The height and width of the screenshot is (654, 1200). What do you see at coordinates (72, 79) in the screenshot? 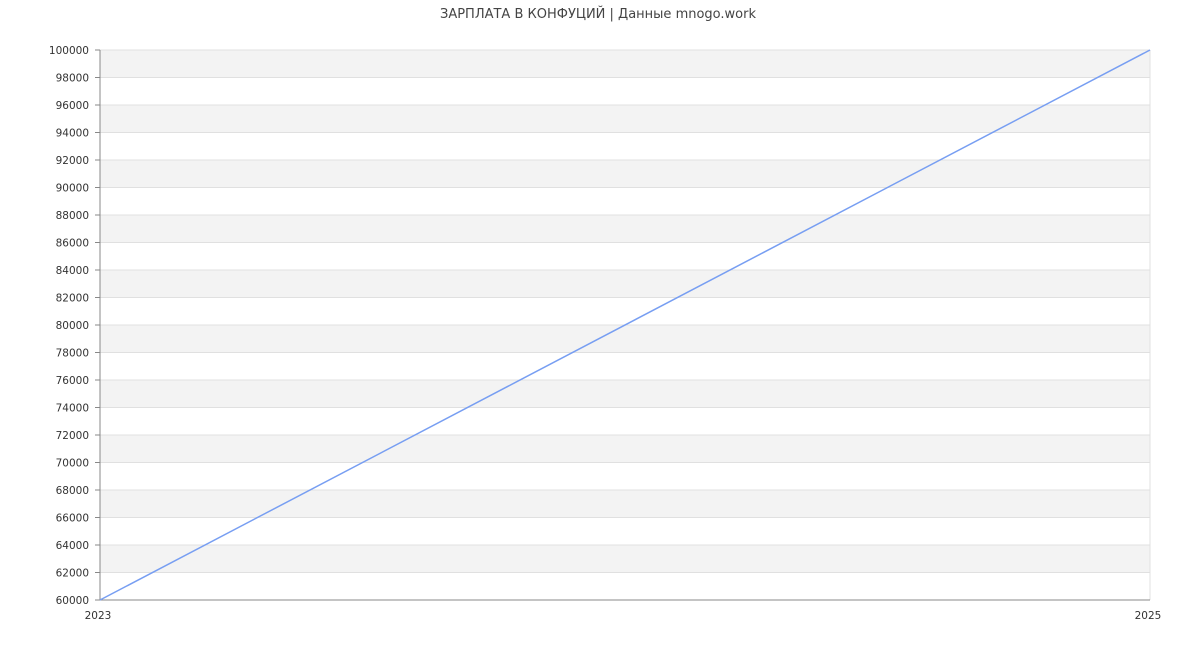
I see `y-tick-label: 98000` at bounding box center [72, 79].